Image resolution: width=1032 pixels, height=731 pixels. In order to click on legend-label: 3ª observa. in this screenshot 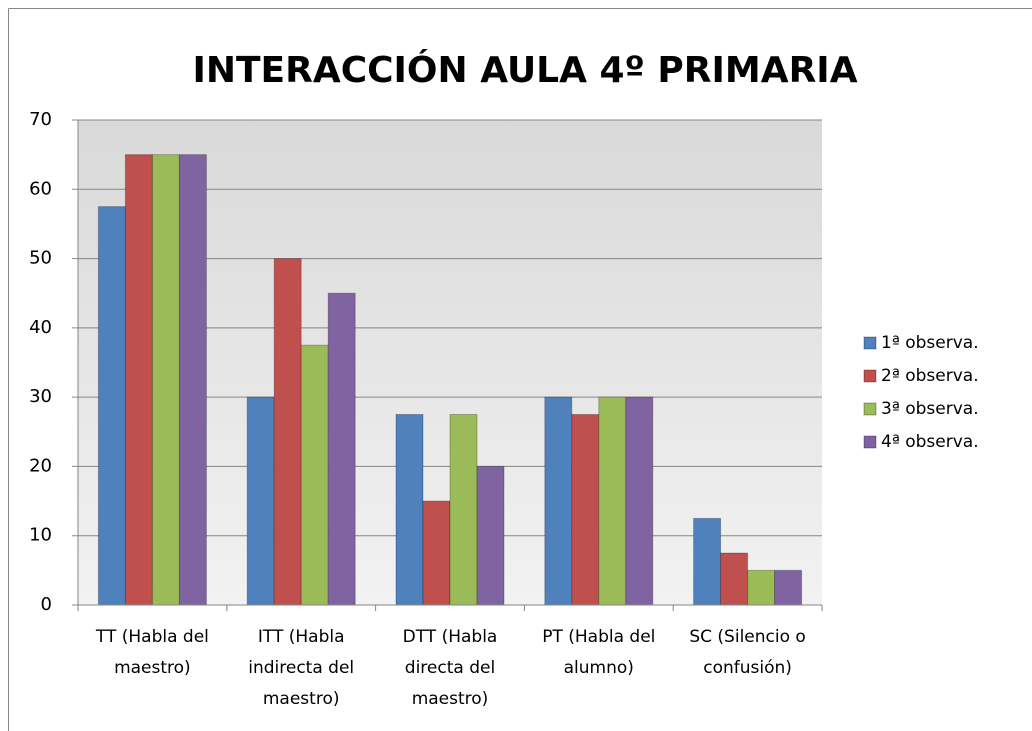, I will do `click(930, 409)`.